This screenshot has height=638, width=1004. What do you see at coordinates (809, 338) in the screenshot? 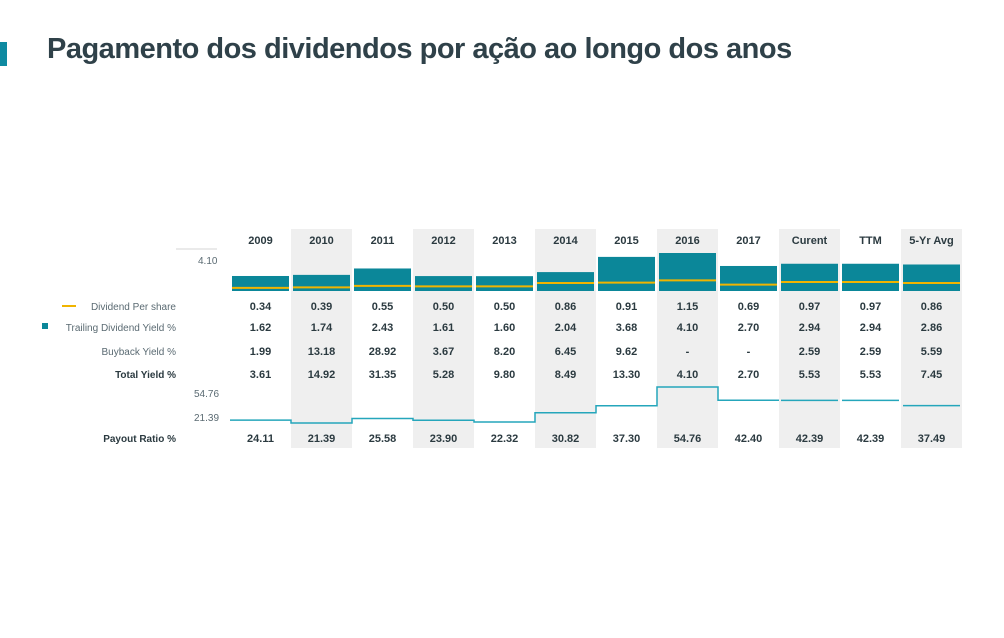
I see `shaded-column-curent` at bounding box center [809, 338].